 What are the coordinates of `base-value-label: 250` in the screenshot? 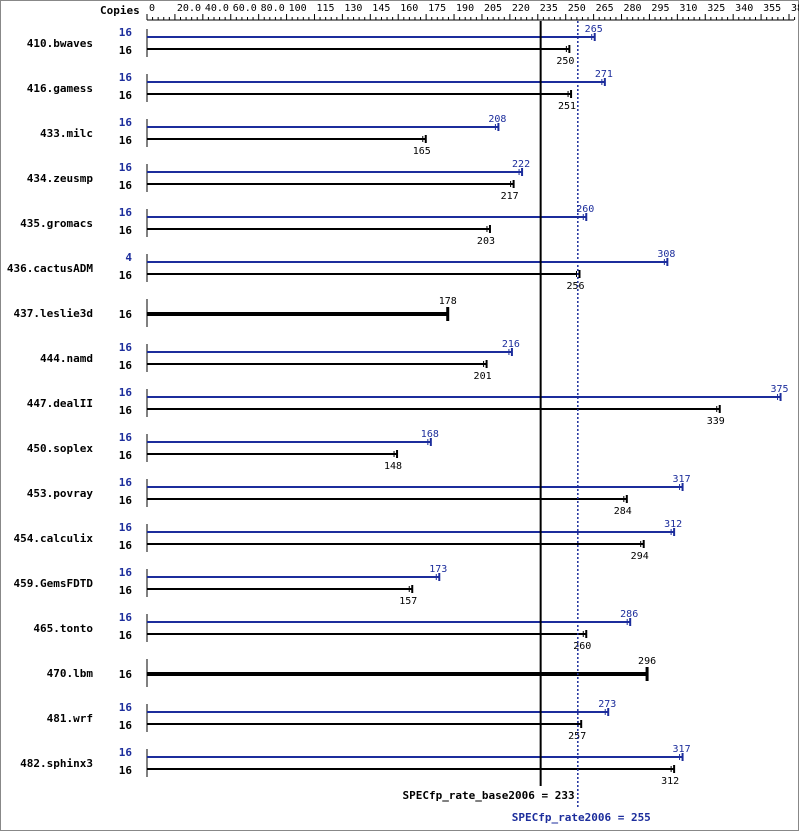 It's located at (565, 61).